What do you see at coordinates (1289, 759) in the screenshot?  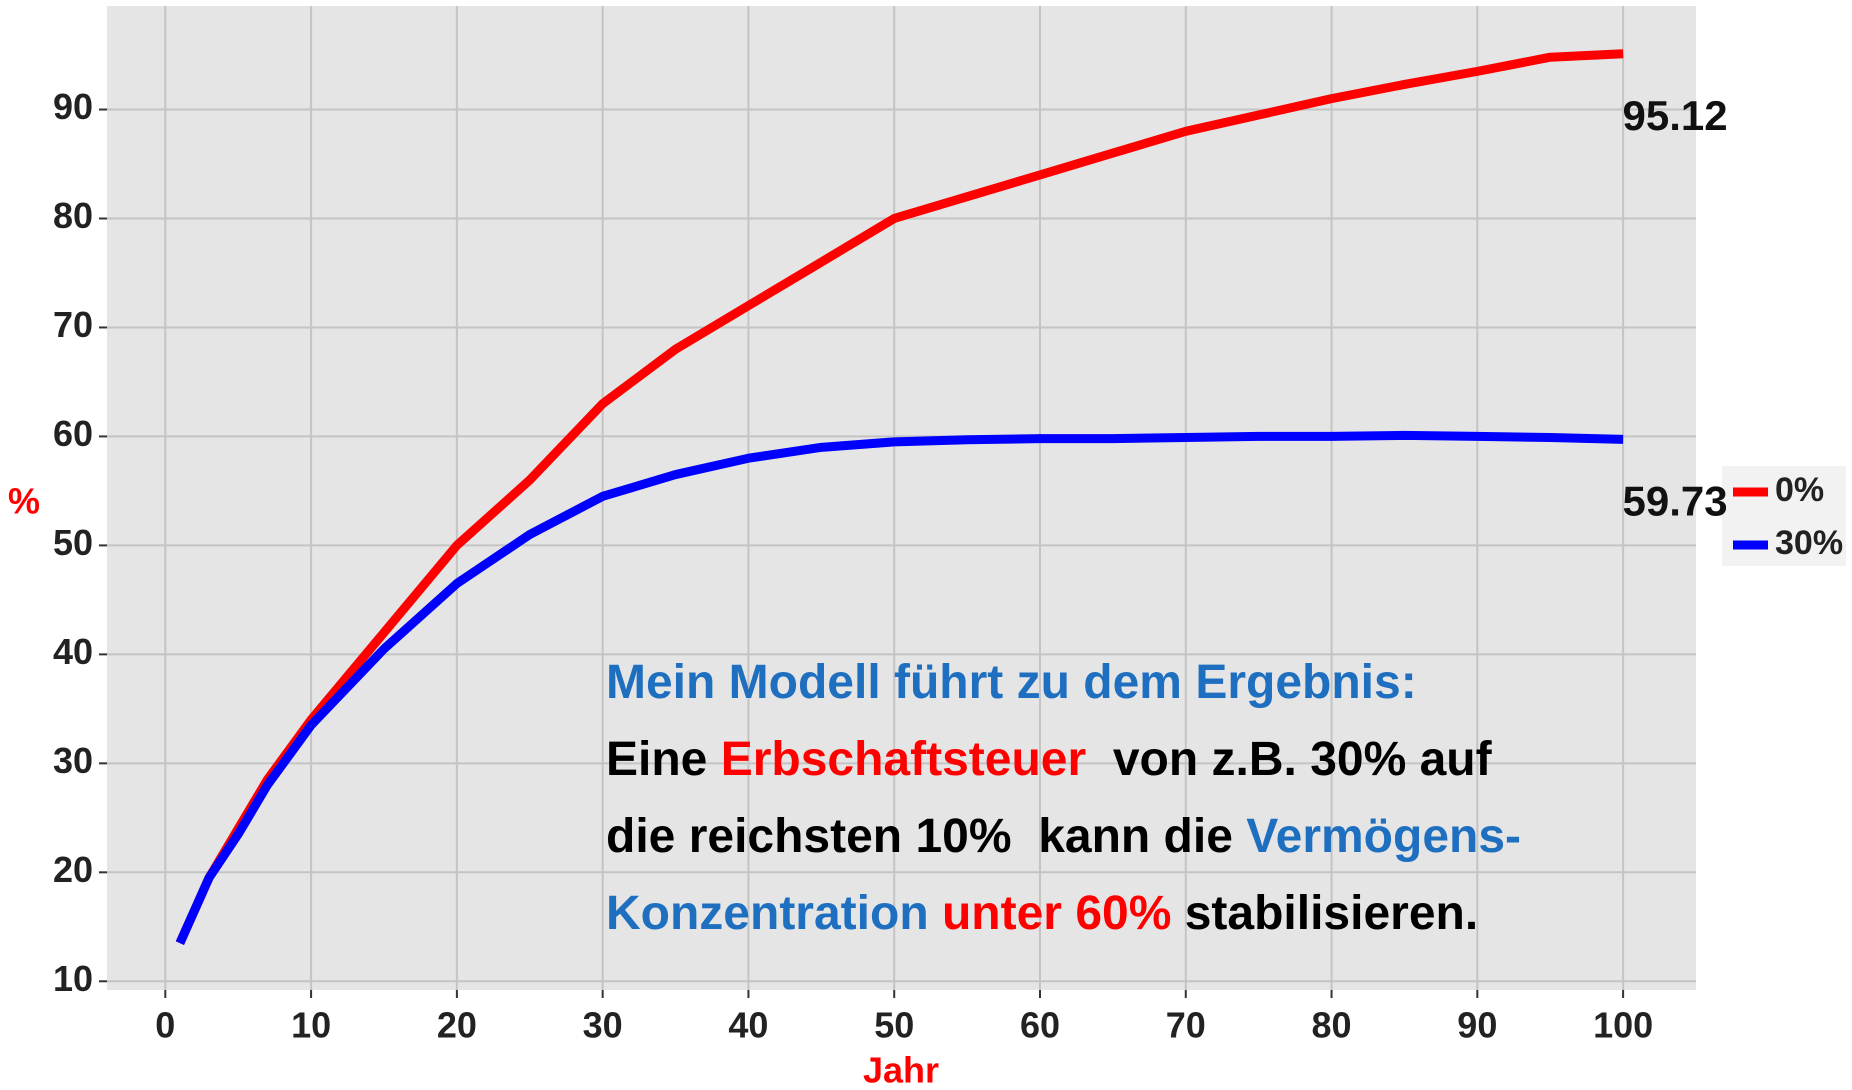 I see `annotation-segment: von z.B. 30% auf` at bounding box center [1289, 759].